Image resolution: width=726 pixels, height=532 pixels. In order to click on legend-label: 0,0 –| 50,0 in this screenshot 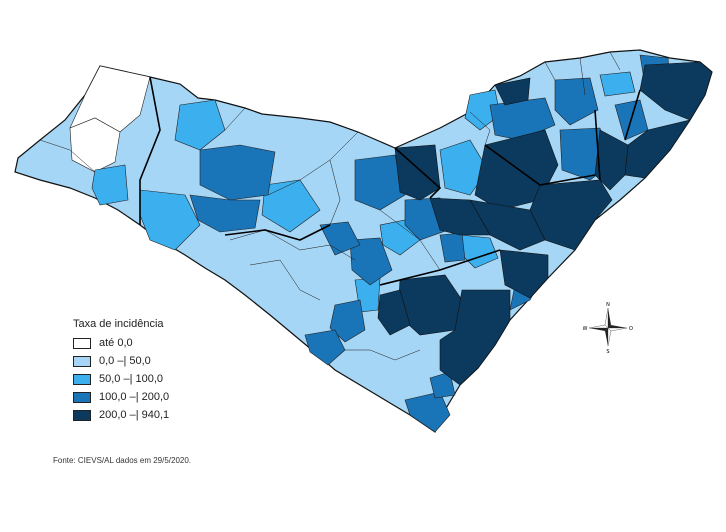, I will do `click(125, 361)`.